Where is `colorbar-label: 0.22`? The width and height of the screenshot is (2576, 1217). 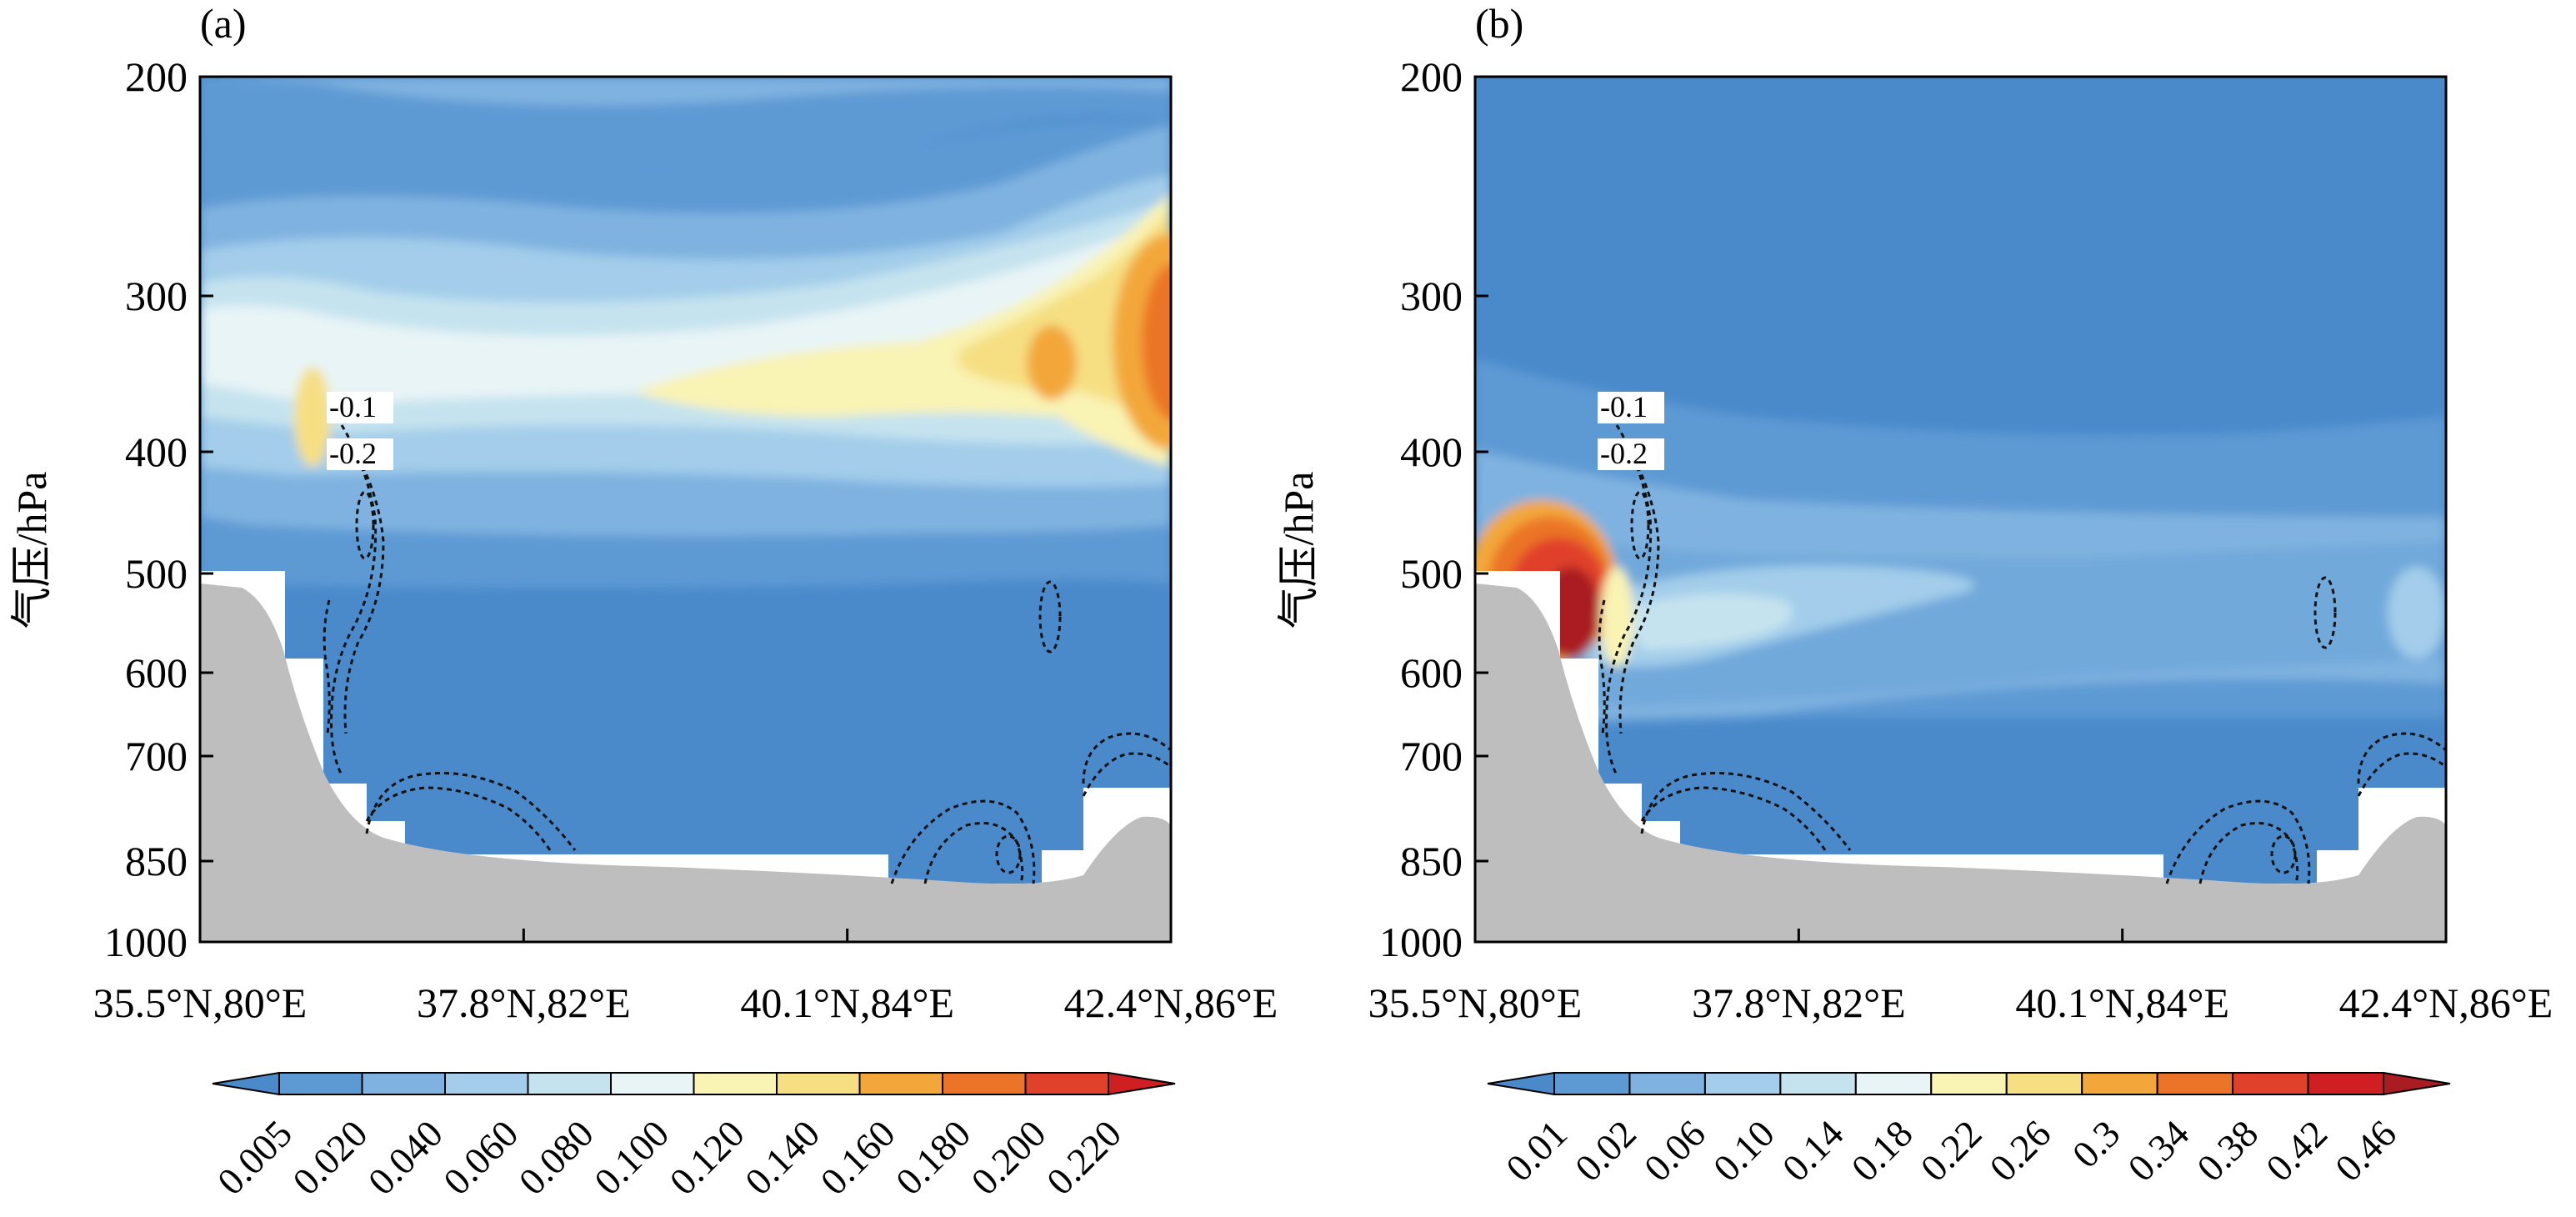
colorbar-label: 0.22 is located at coordinates (1952, 1151).